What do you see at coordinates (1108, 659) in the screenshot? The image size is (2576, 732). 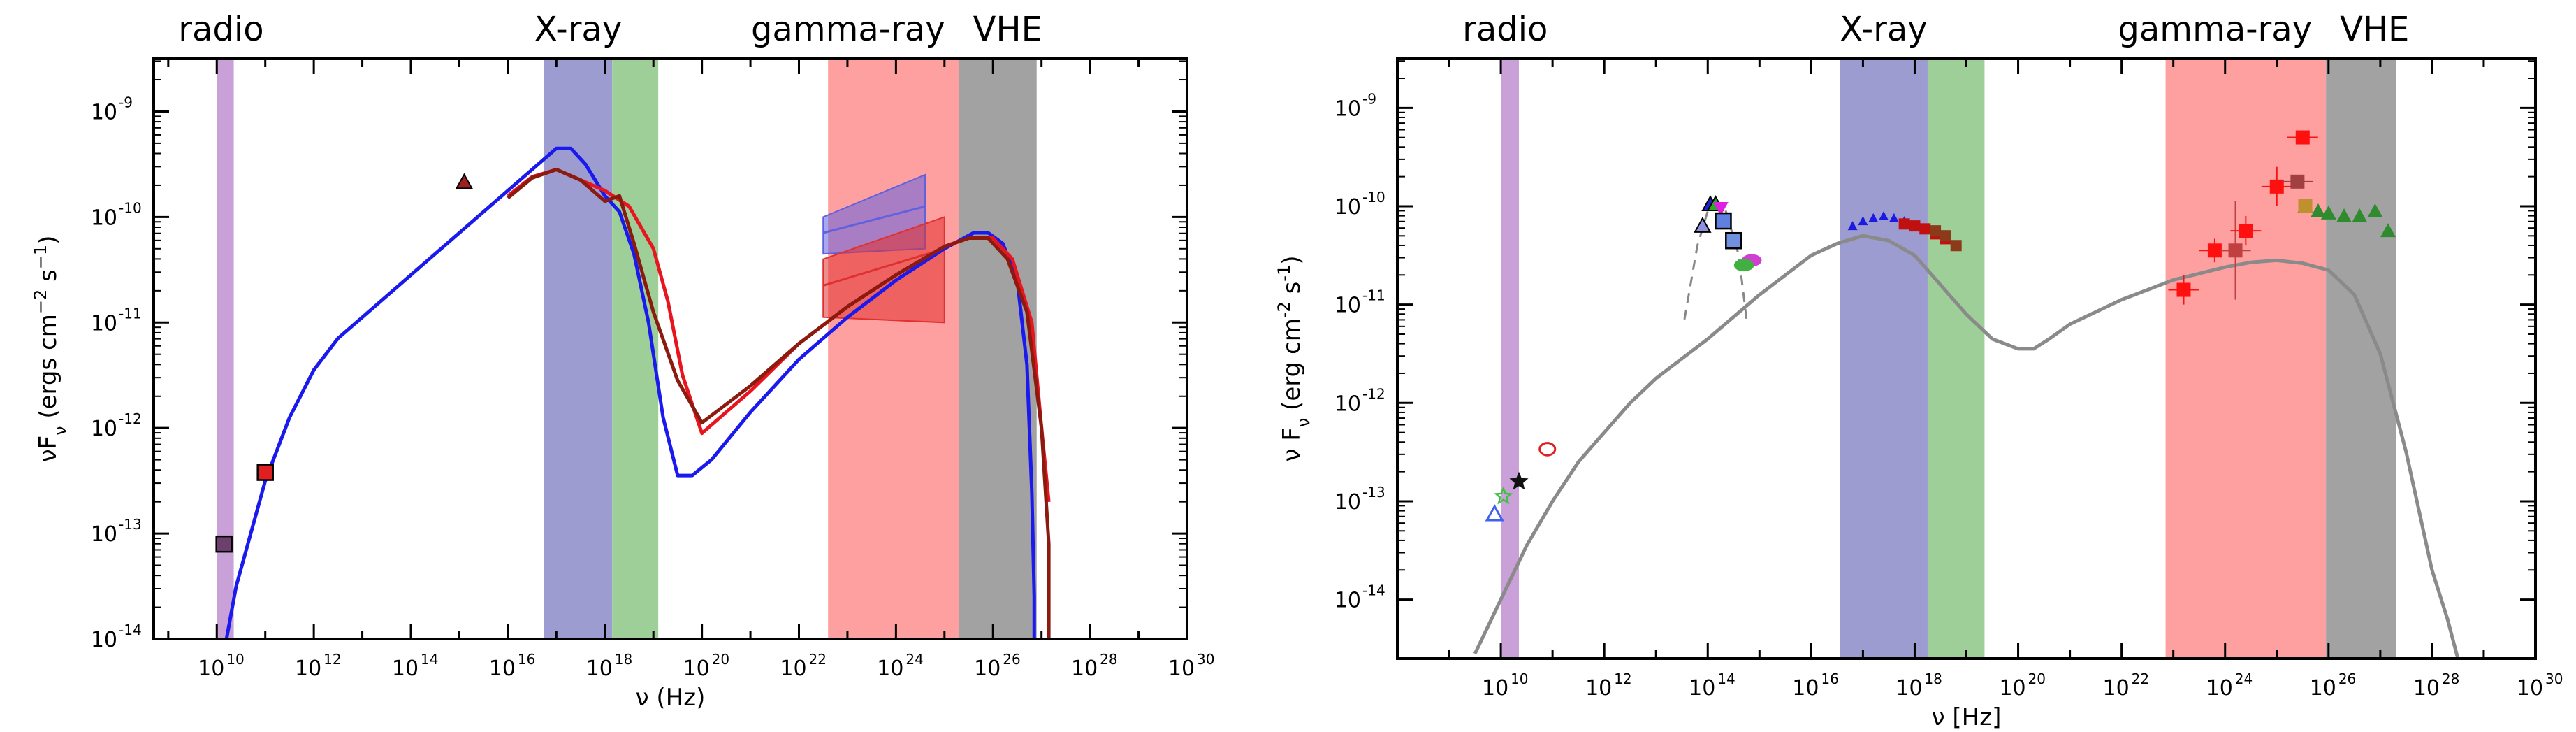 I see `x-tick-exponent: 28` at bounding box center [1108, 659].